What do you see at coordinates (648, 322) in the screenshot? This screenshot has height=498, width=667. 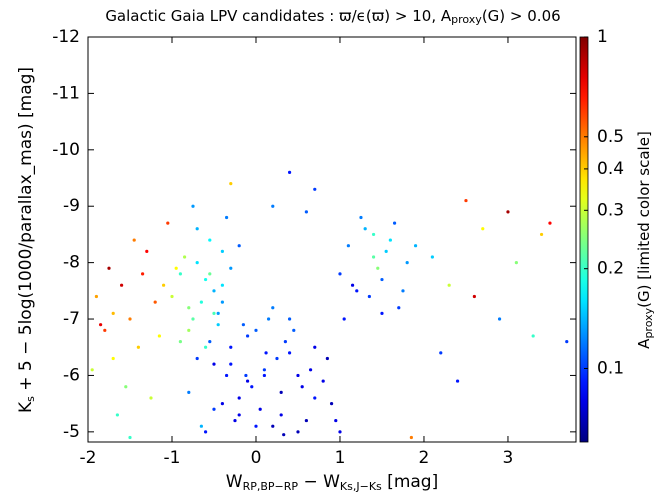 I see `label-part: proxy` at bounding box center [648, 322].